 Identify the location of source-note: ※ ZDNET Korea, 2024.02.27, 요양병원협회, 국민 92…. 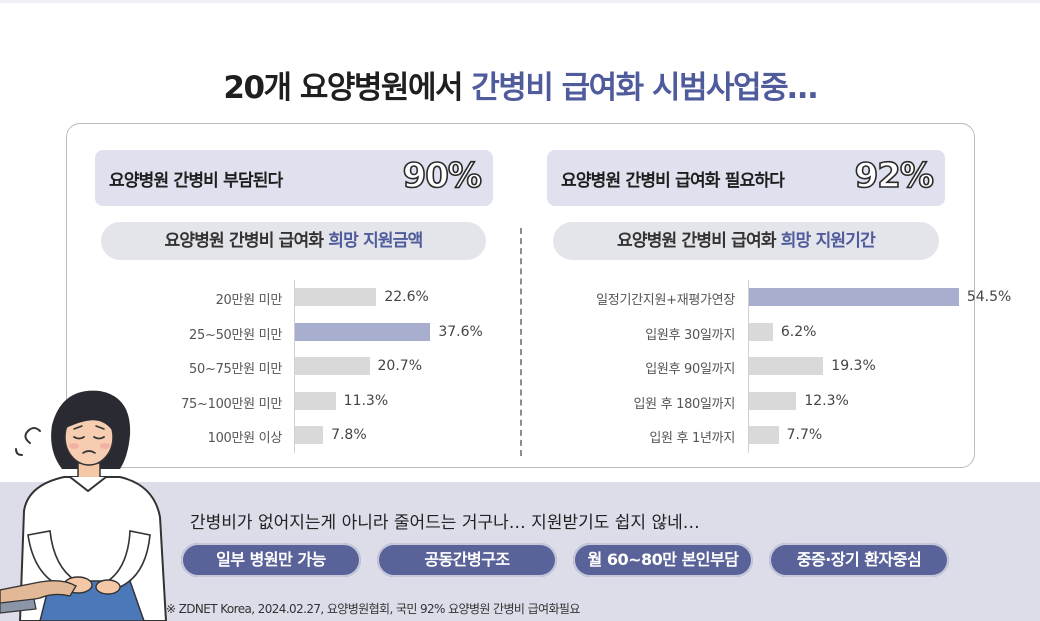
(373, 609).